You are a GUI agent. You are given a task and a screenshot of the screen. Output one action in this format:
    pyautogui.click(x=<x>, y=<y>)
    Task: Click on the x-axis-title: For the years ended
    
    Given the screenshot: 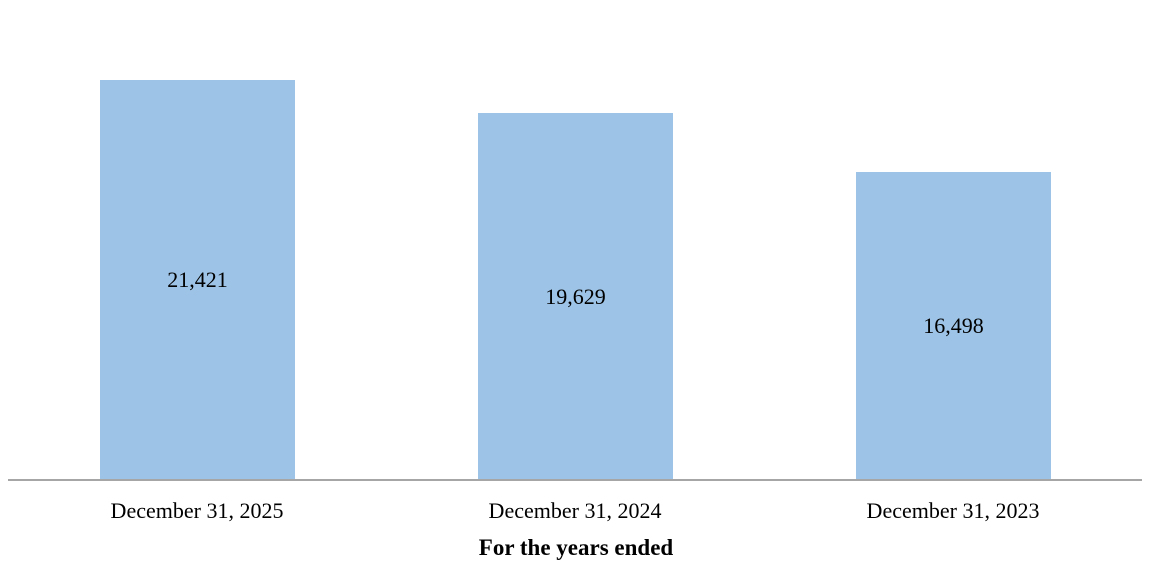 What is the action you would take?
    pyautogui.click(x=576, y=547)
    